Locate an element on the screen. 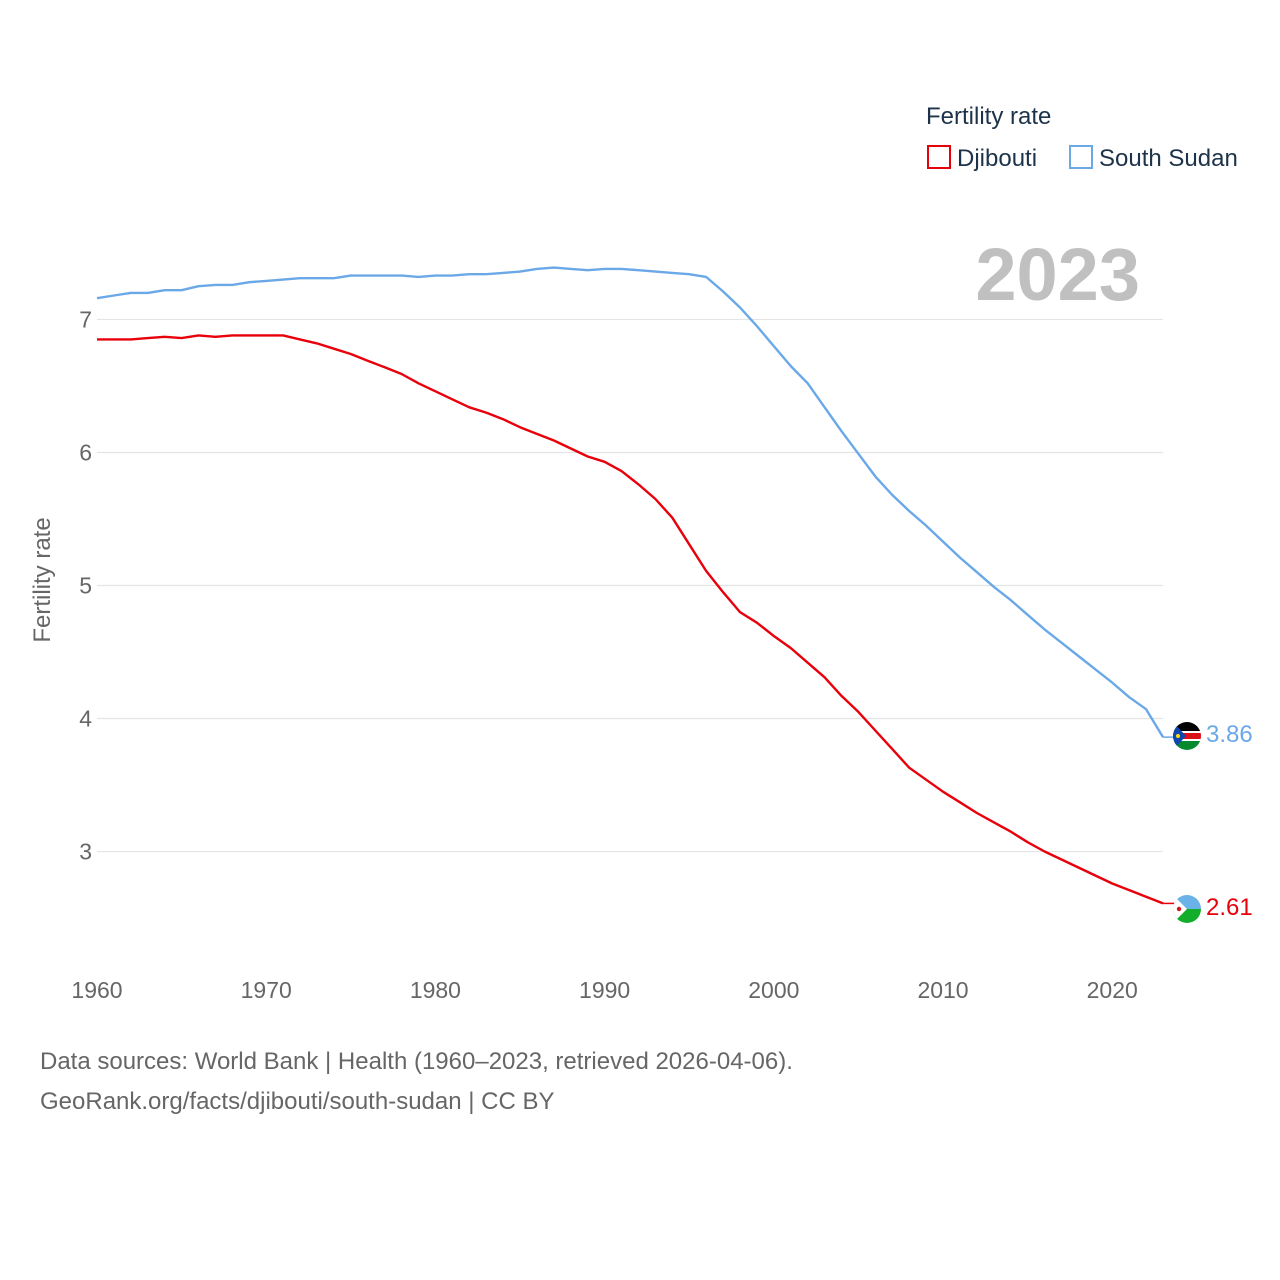 This screenshot has width=1280, height=1280. x-tick-labels: 1960 1970 1980 1990 2000 2010 2020 is located at coordinates (604, 990).